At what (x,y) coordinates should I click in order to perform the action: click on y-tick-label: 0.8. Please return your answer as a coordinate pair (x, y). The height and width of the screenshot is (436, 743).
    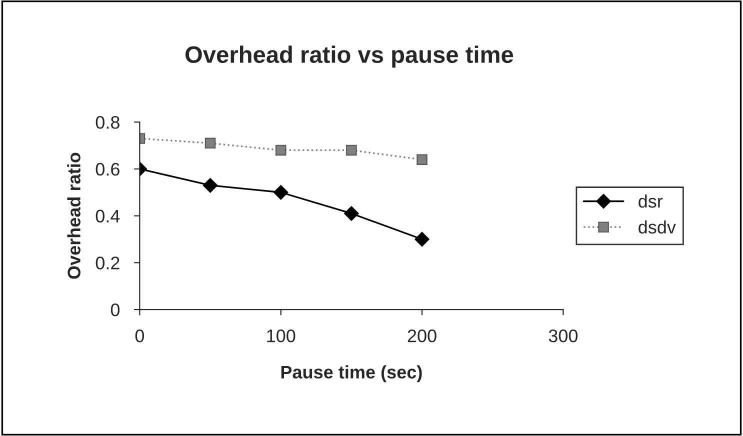
    Looking at the image, I should click on (108, 122).